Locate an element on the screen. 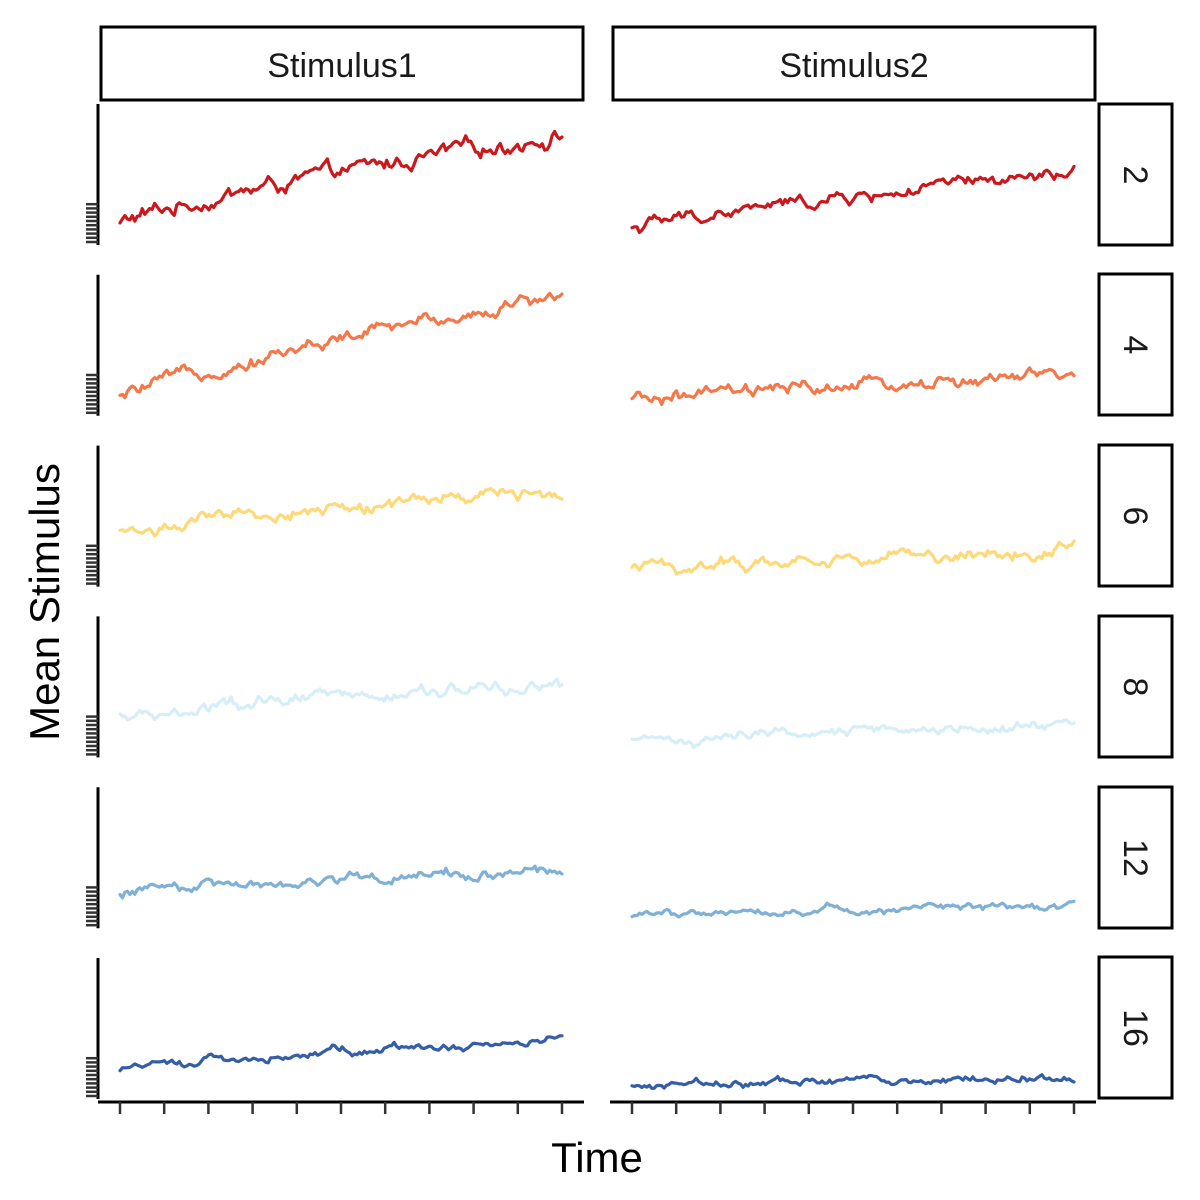  row-strip-1: 2 is located at coordinates (1135, 174).